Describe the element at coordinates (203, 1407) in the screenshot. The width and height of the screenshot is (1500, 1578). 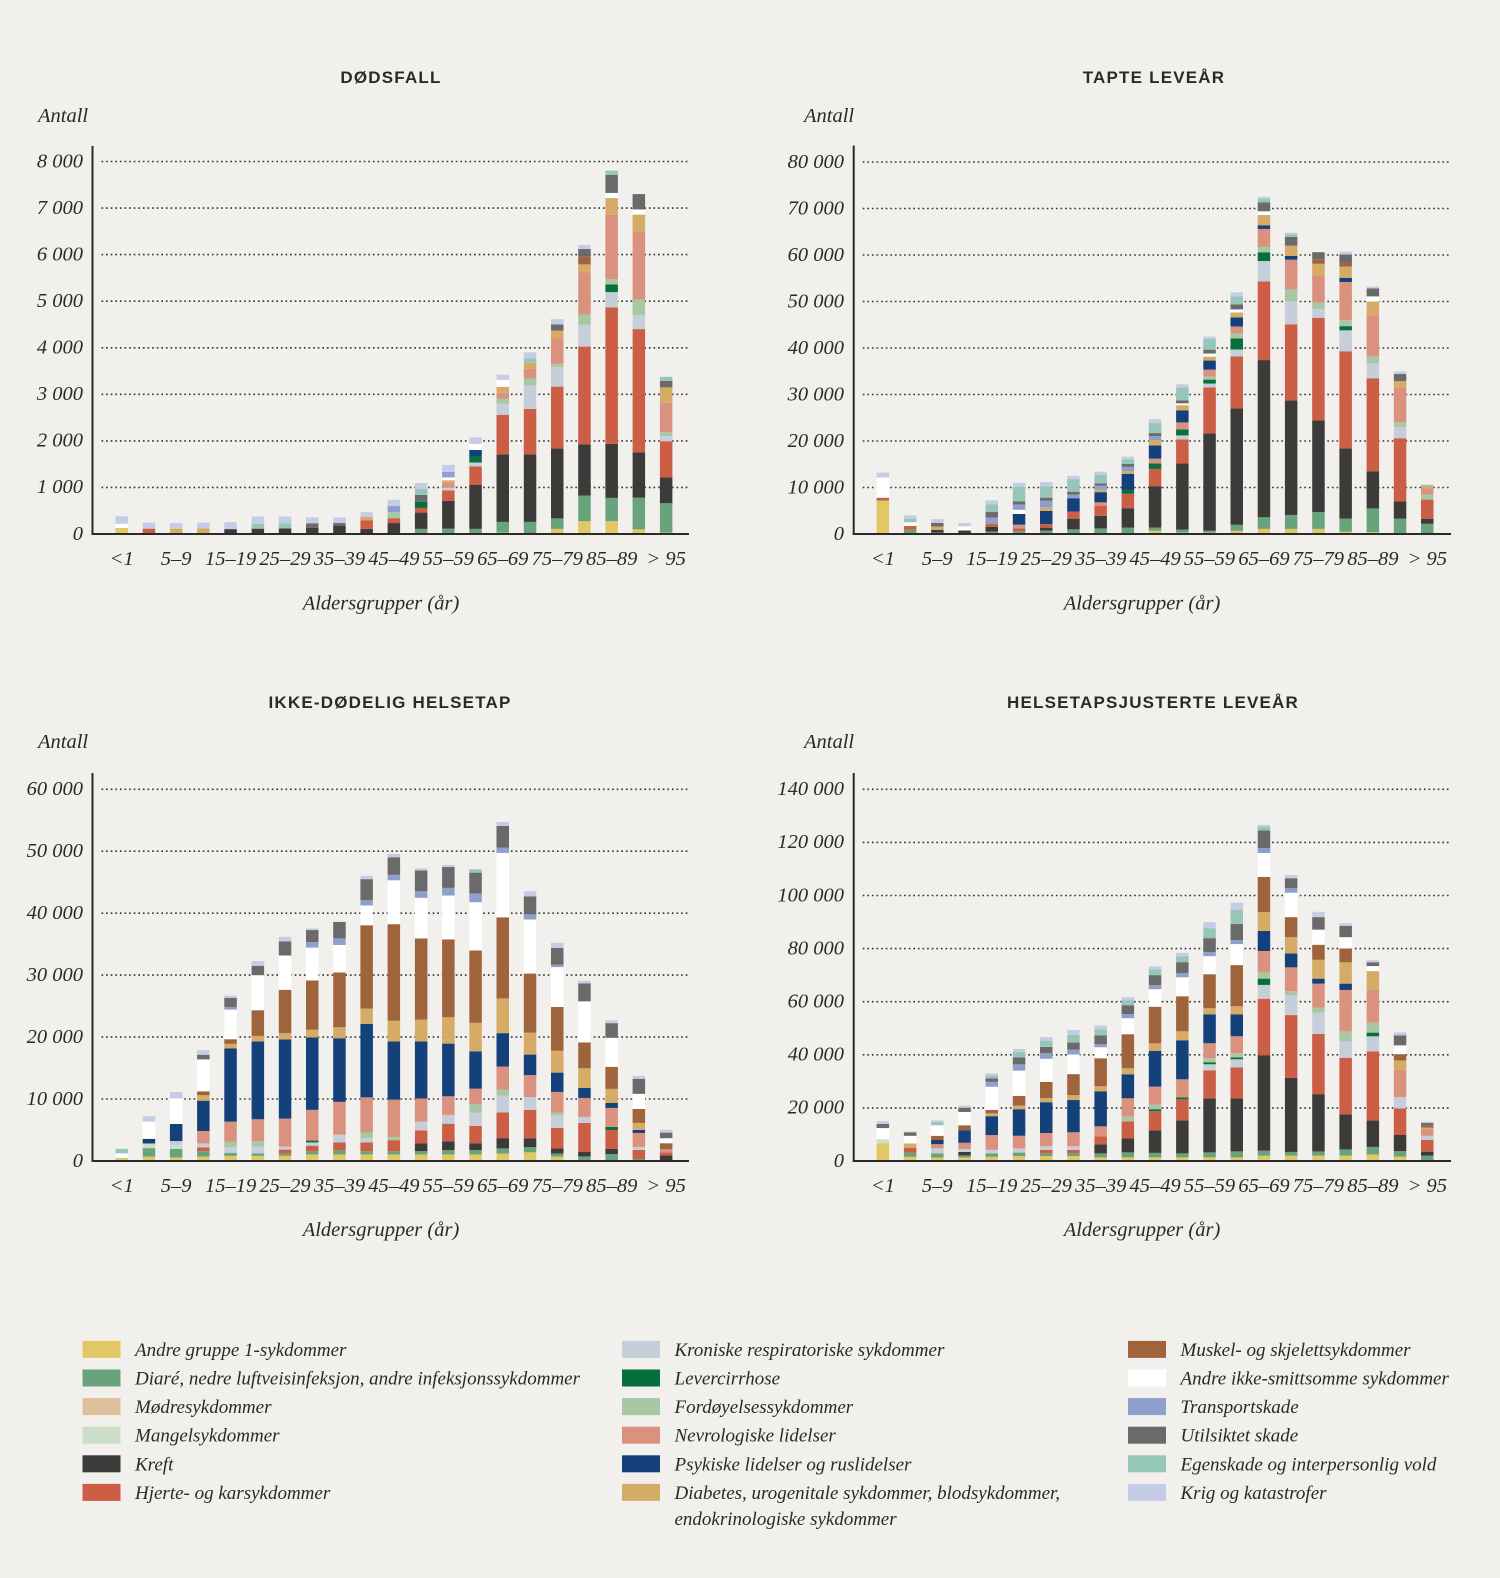
I see `svg-text: Mødresykdommer` at that location.